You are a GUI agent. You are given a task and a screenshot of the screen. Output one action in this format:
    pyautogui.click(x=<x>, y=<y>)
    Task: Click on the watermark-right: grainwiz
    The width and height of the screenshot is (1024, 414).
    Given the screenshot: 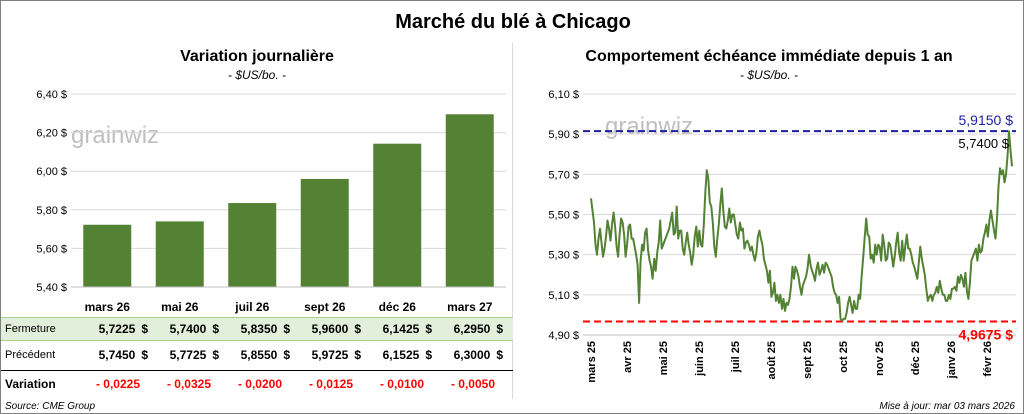 What is the action you would take?
    pyautogui.click(x=649, y=126)
    